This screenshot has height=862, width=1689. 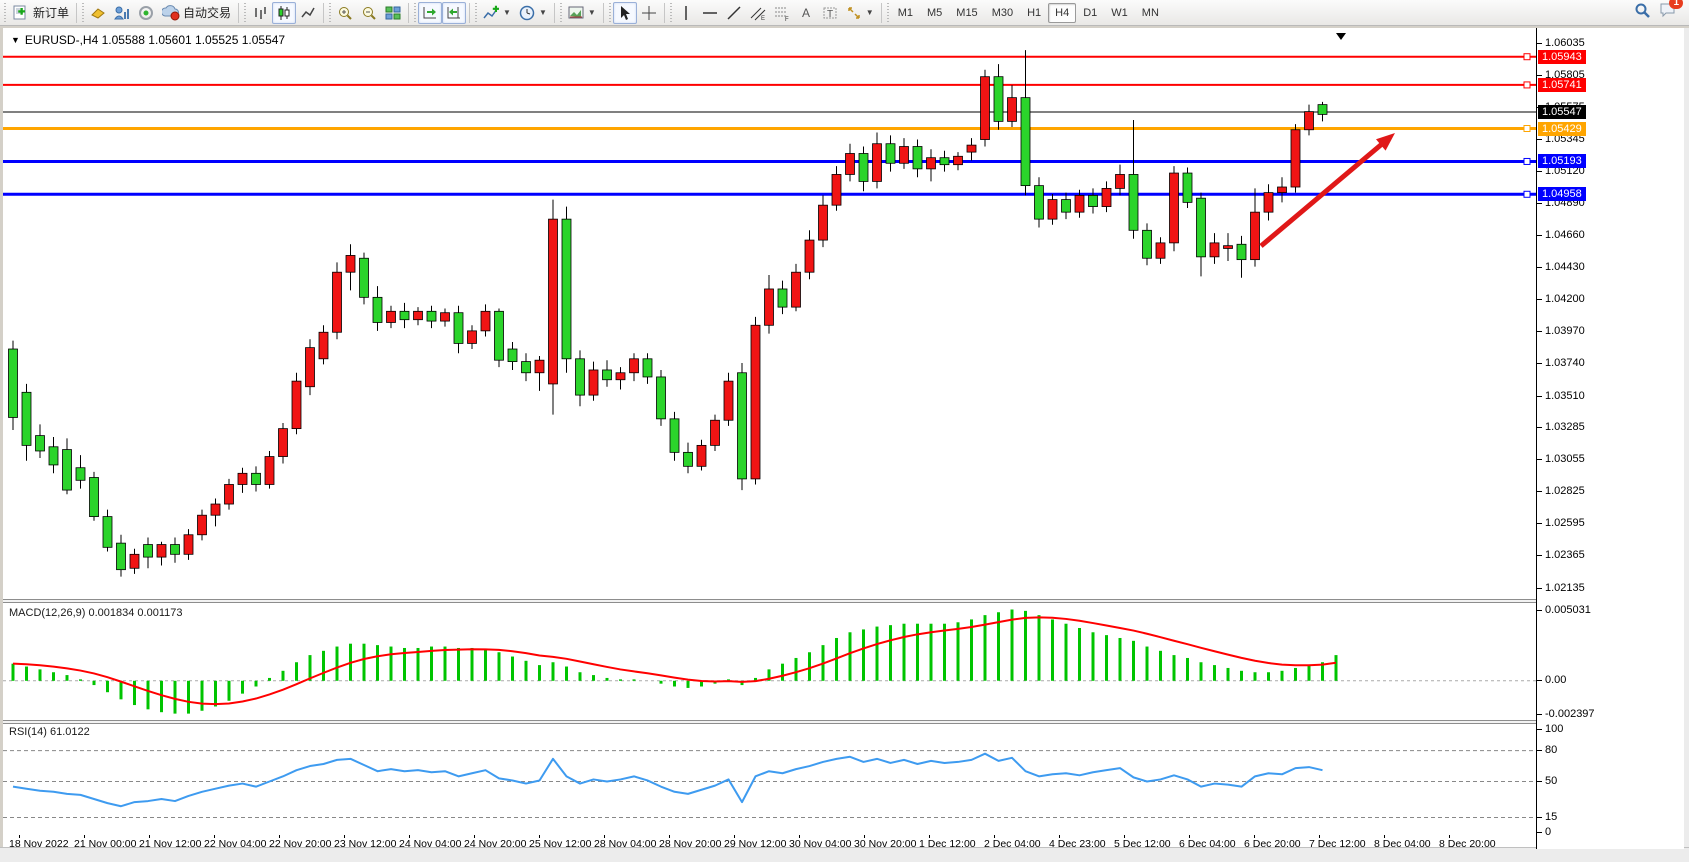 What do you see at coordinates (1642, 13) in the screenshot?
I see `search-icon` at bounding box center [1642, 13].